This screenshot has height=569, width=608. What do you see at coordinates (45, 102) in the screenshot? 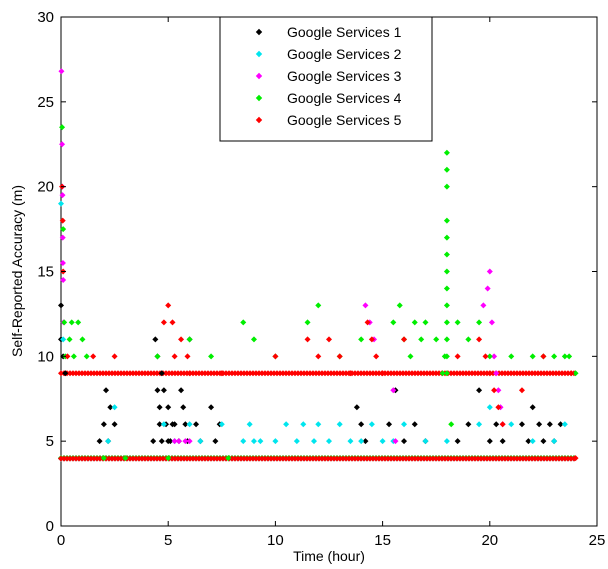
I see `y-tick-label: 25` at bounding box center [45, 102].